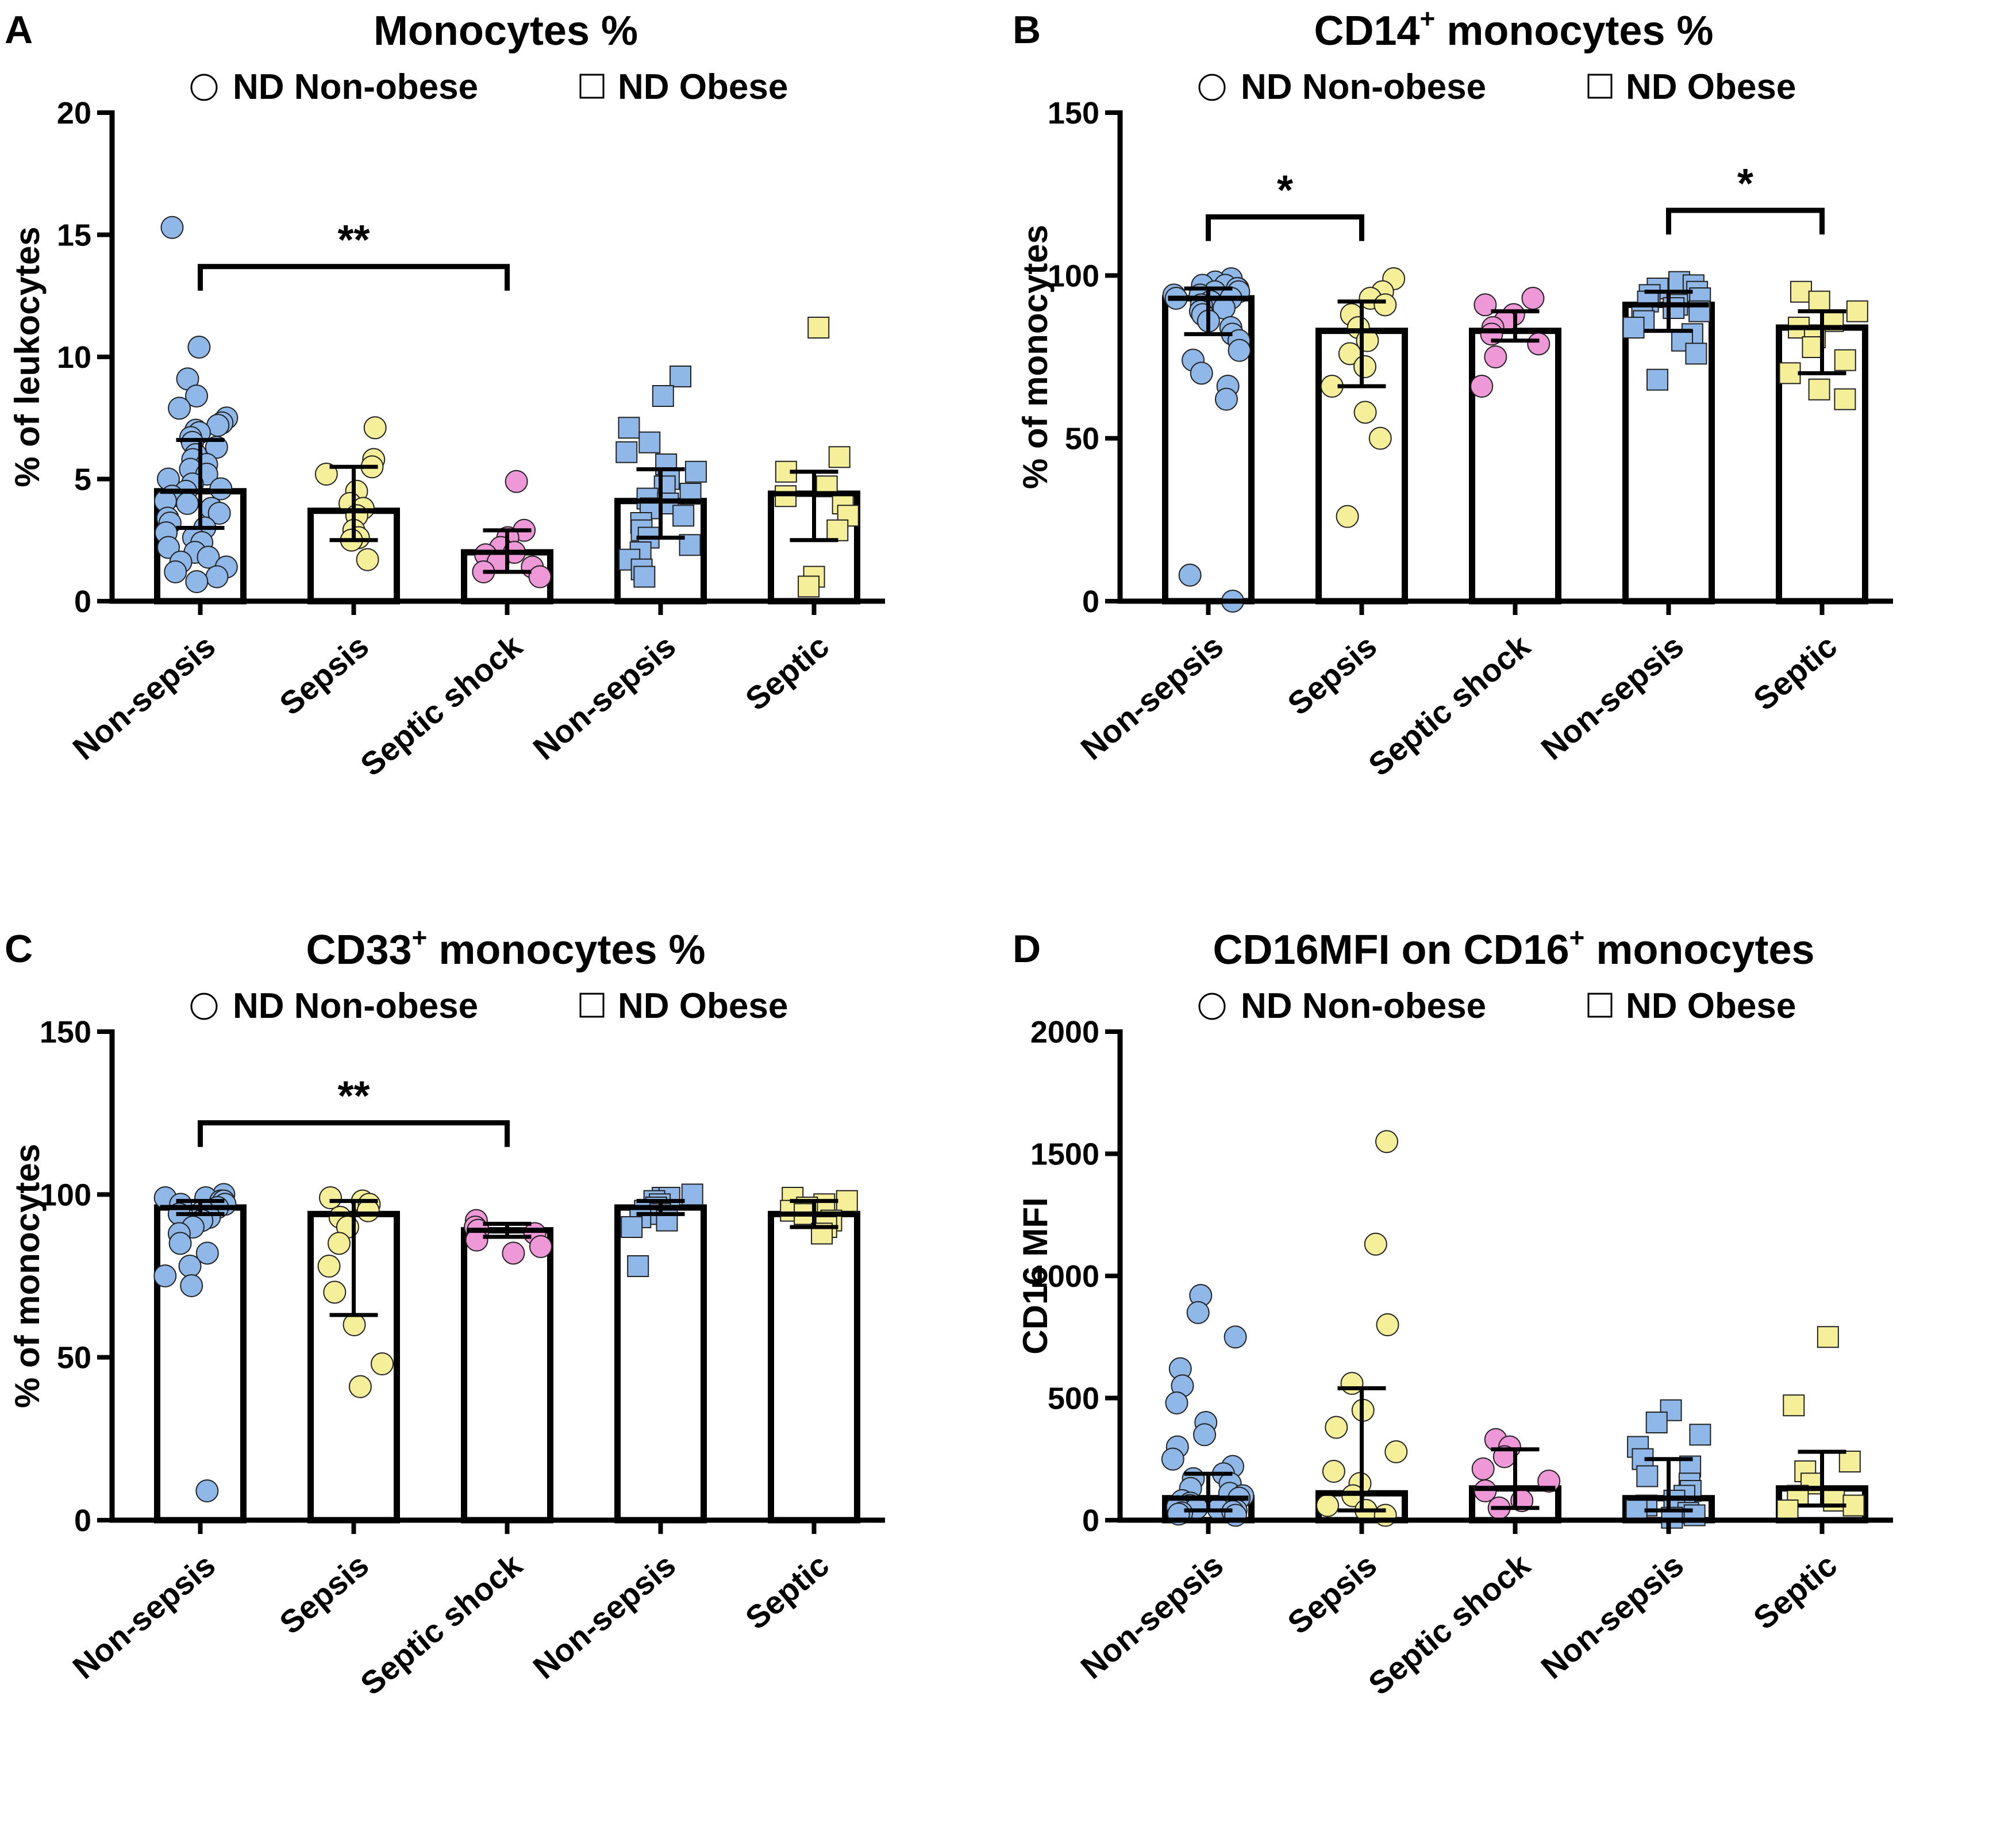 Image resolution: width=2016 pixels, height=1838 pixels. What do you see at coordinates (19, 949) in the screenshot?
I see `panel-letter: C` at bounding box center [19, 949].